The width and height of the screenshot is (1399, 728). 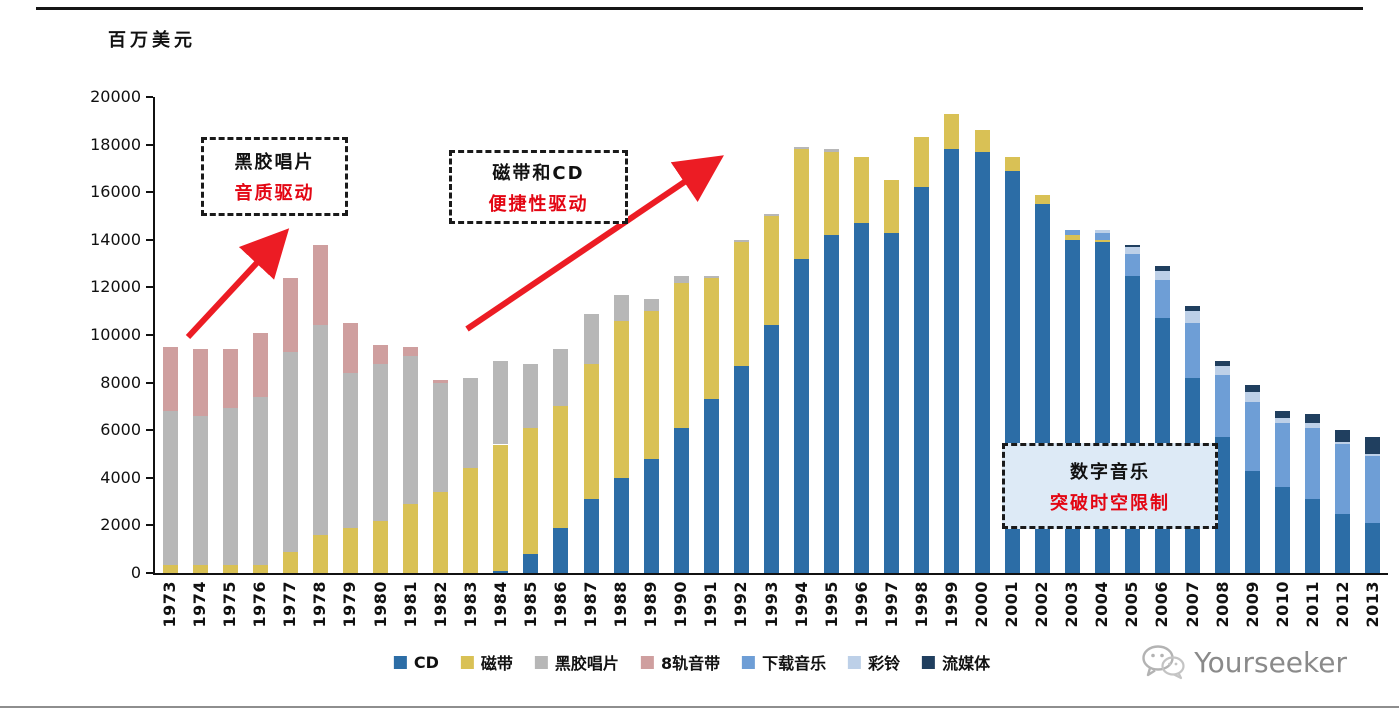 I want to click on bar-segment-1987-黑胶唱片, so click(x=591, y=338).